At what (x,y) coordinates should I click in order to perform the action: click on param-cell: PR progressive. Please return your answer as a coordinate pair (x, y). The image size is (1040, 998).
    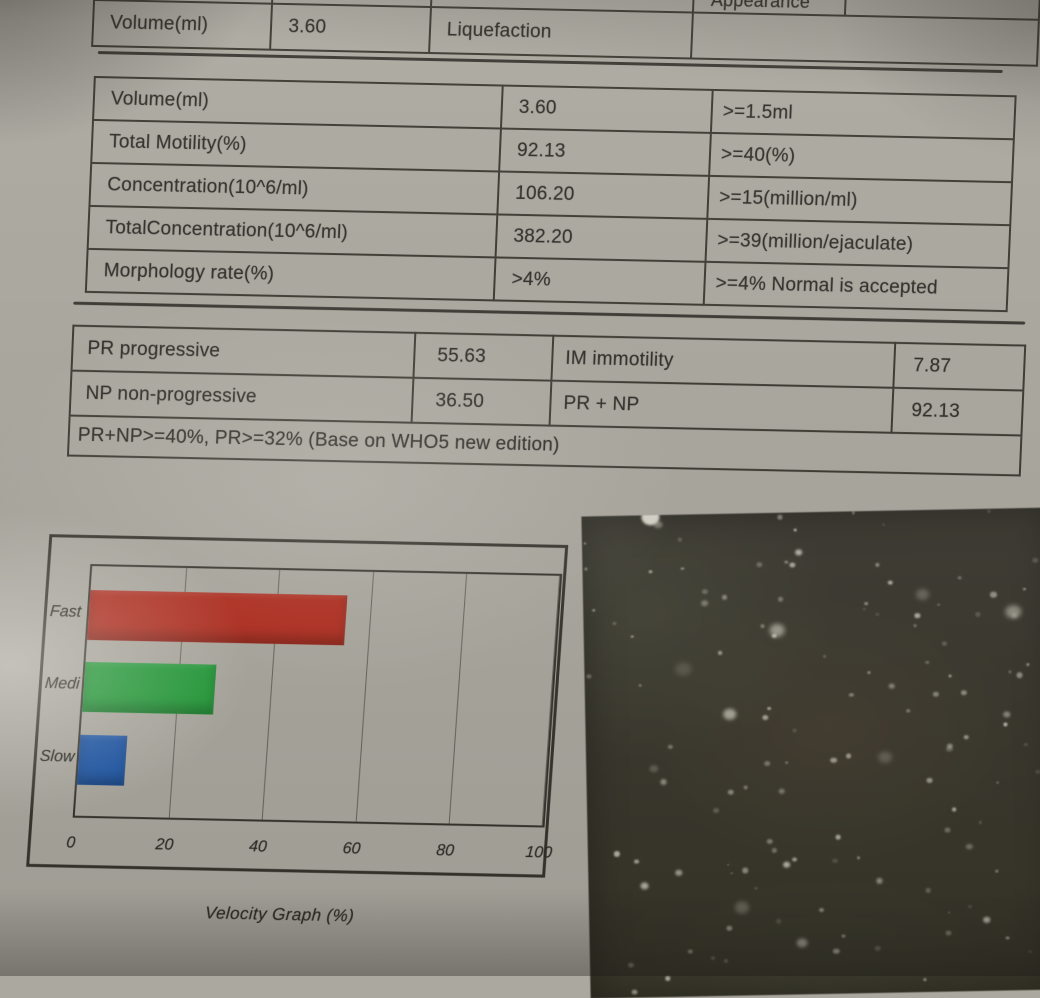
    Looking at the image, I should click on (243, 351).